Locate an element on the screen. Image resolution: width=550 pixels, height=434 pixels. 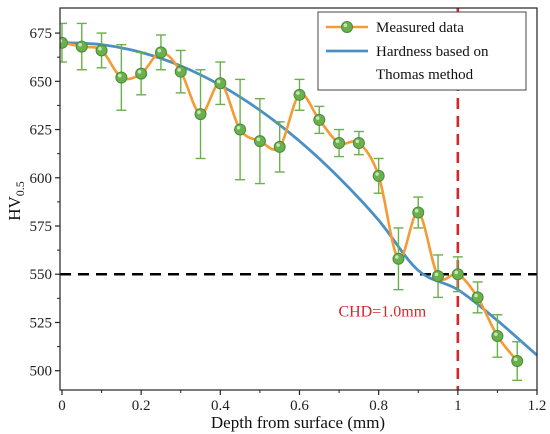
y-tick-label: 575 is located at coordinates (41, 227).